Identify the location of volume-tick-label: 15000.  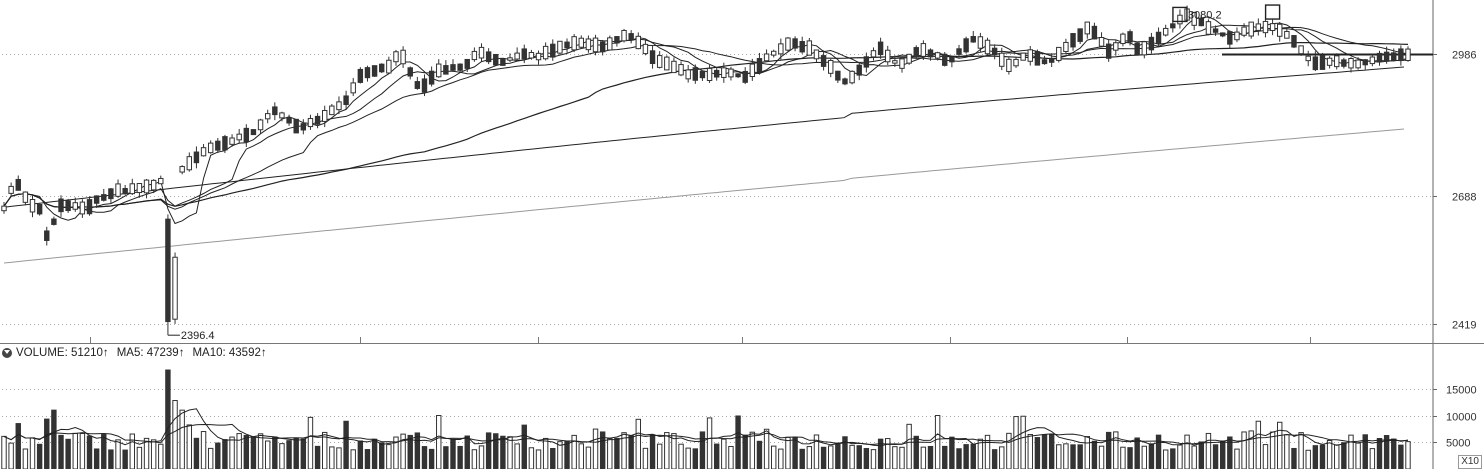
(1461, 391).